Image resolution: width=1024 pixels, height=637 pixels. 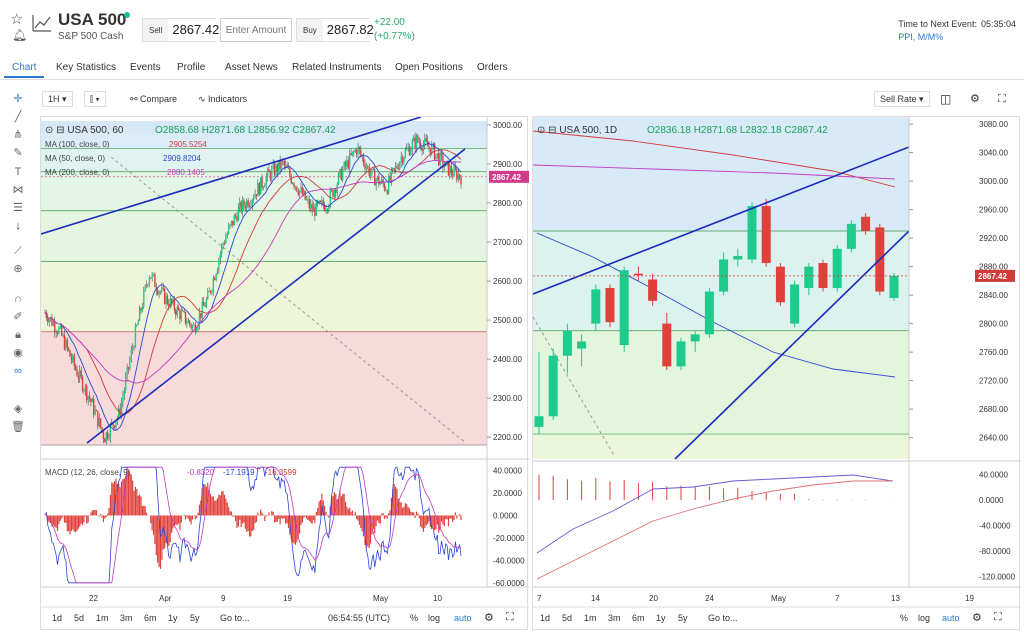 I want to click on trendline-icon: ╱, so click(x=18, y=117).